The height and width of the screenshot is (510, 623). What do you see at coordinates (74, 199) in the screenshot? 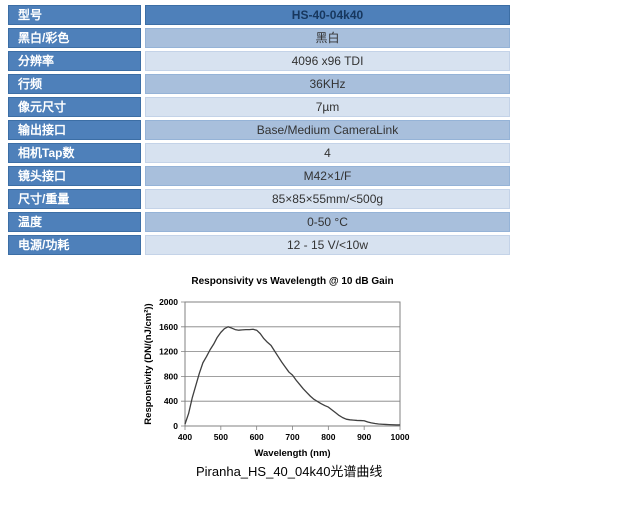
I see `spec-label: 尺寸/重量` at bounding box center [74, 199].